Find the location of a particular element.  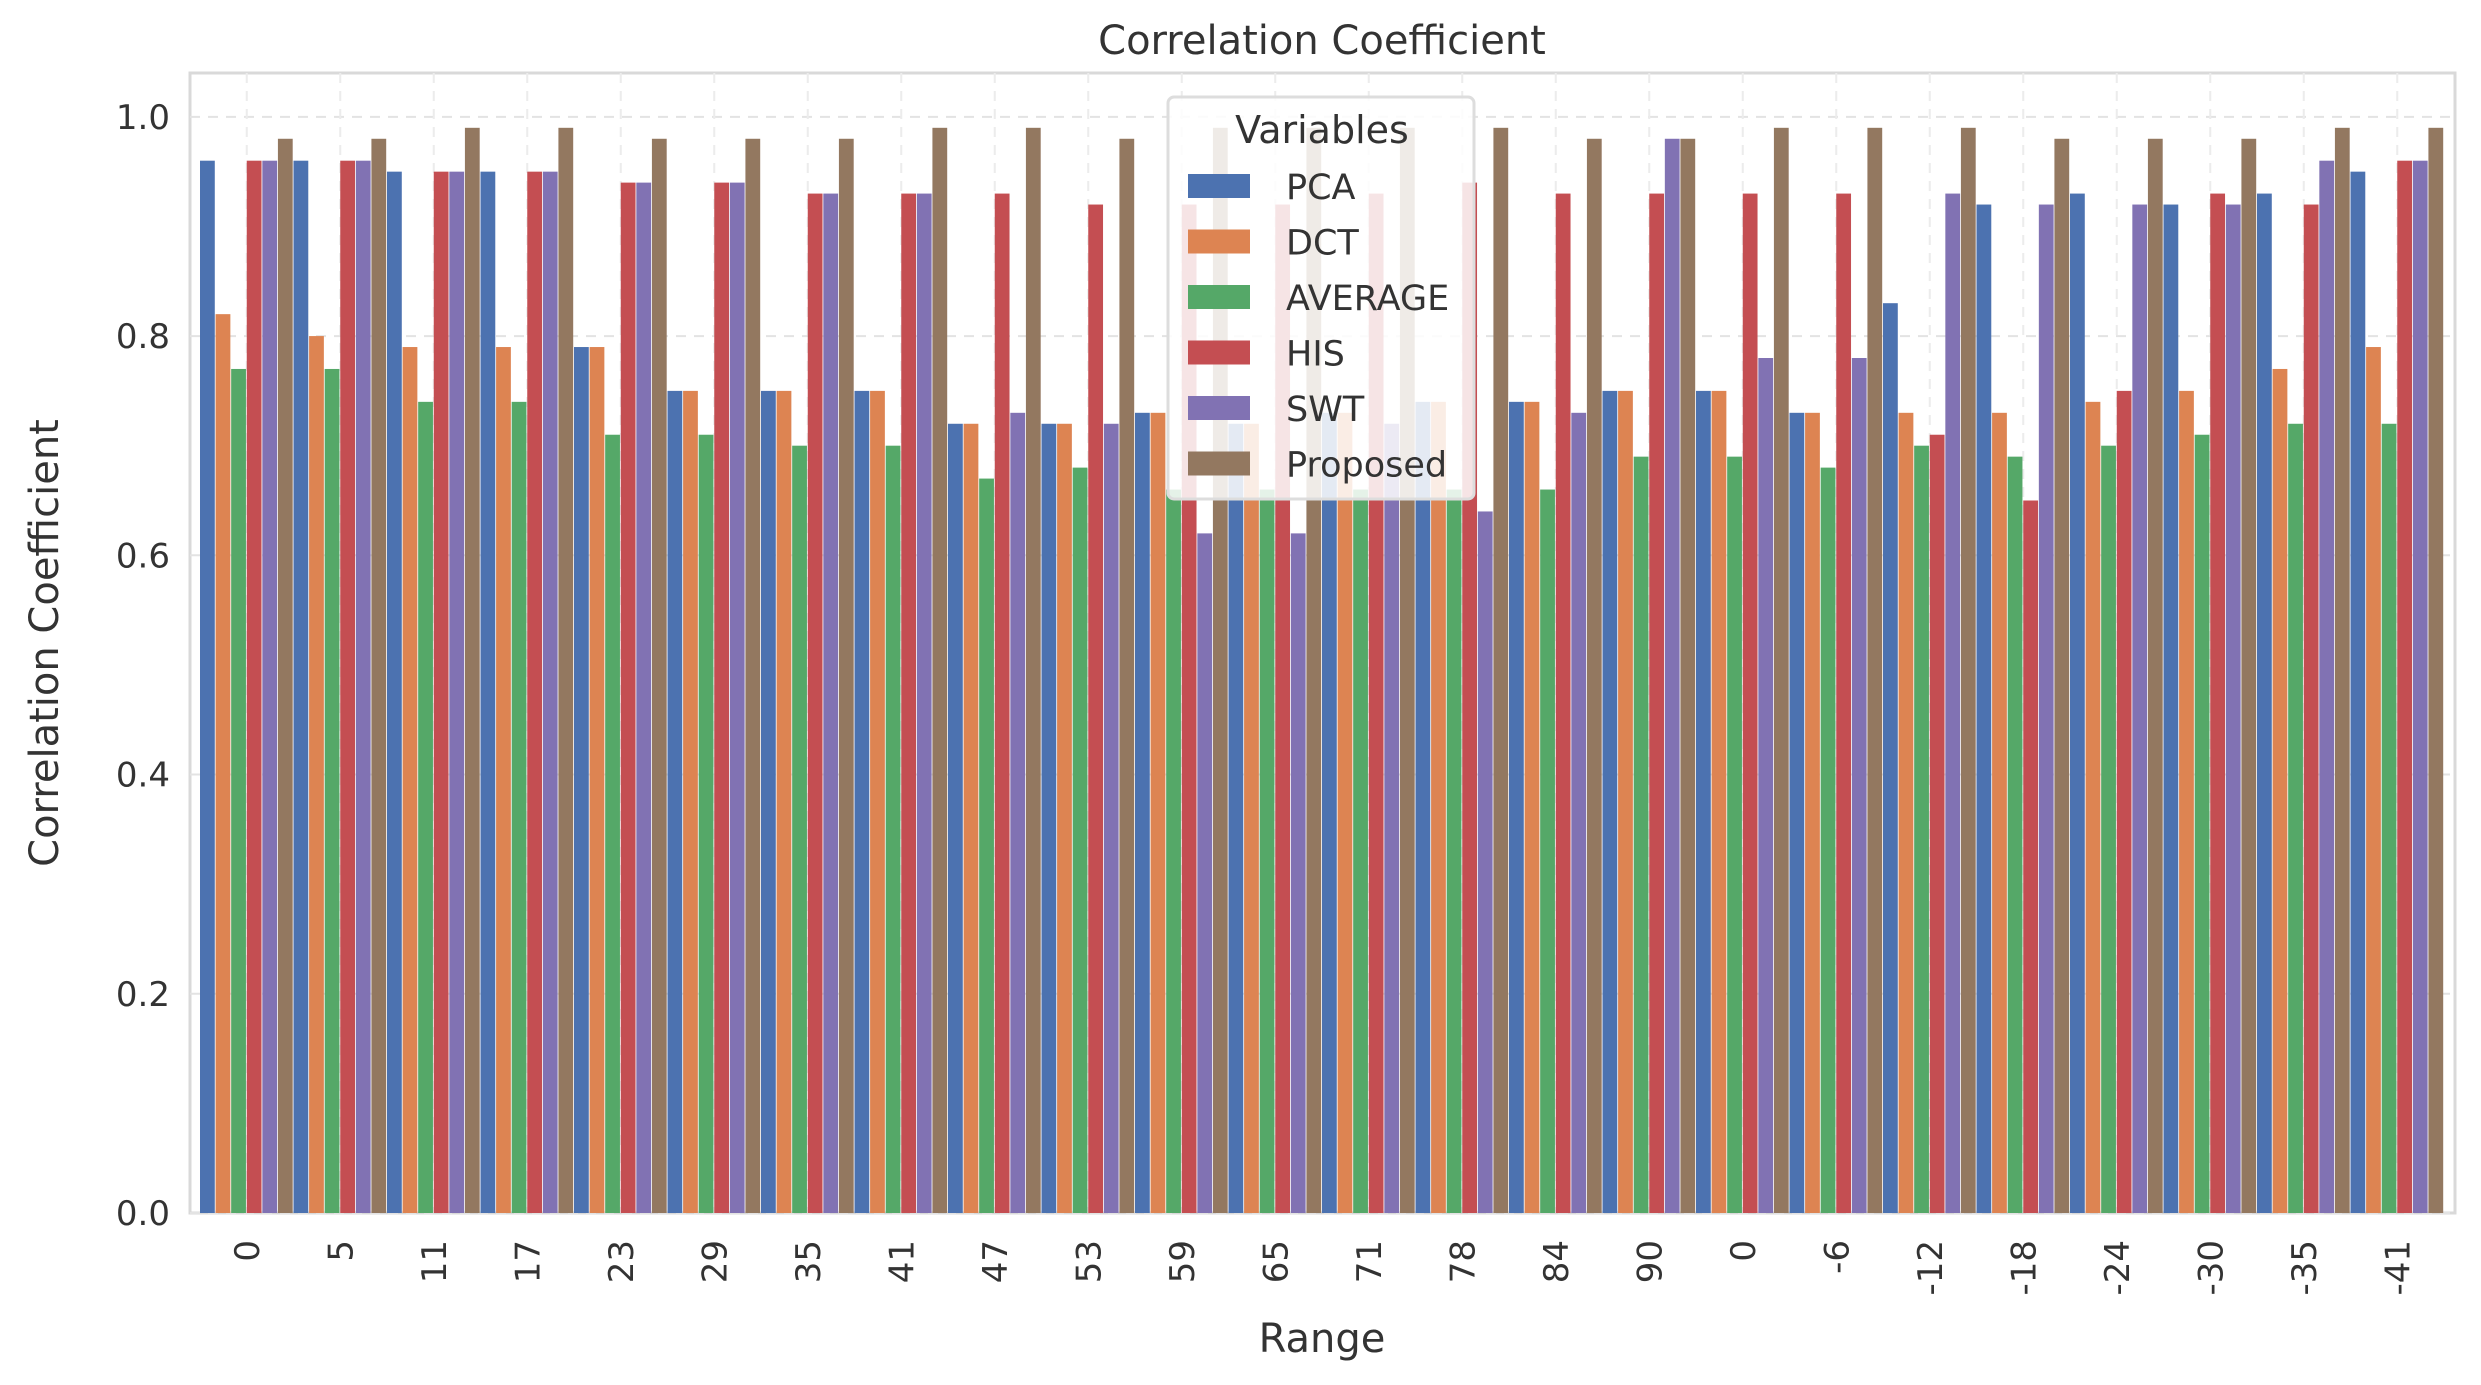

legend-swatch-his is located at coordinates (1219, 352).